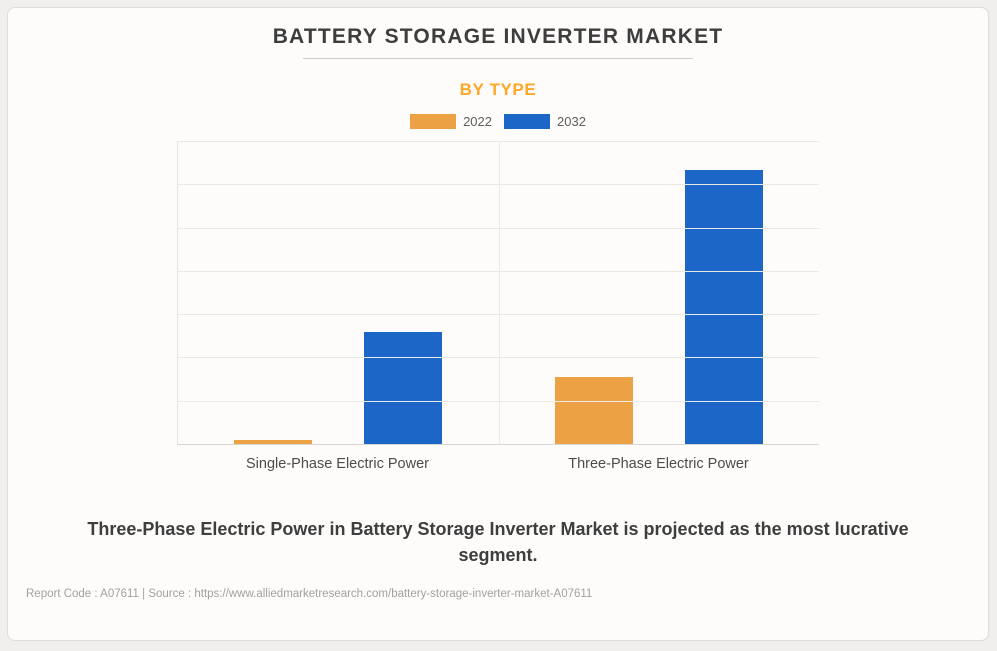  I want to click on chart-legend: 2022 2032, so click(498, 121).